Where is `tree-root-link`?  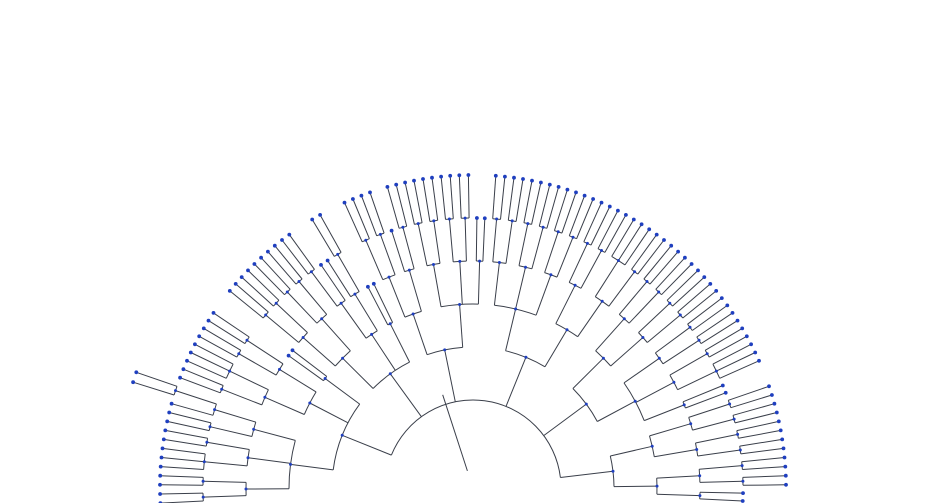 tree-root-link is located at coordinates (455, 433).